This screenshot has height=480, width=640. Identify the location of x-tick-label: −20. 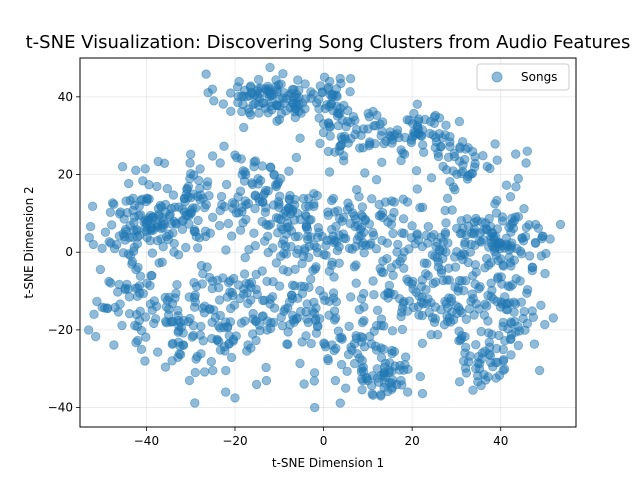
(234, 441).